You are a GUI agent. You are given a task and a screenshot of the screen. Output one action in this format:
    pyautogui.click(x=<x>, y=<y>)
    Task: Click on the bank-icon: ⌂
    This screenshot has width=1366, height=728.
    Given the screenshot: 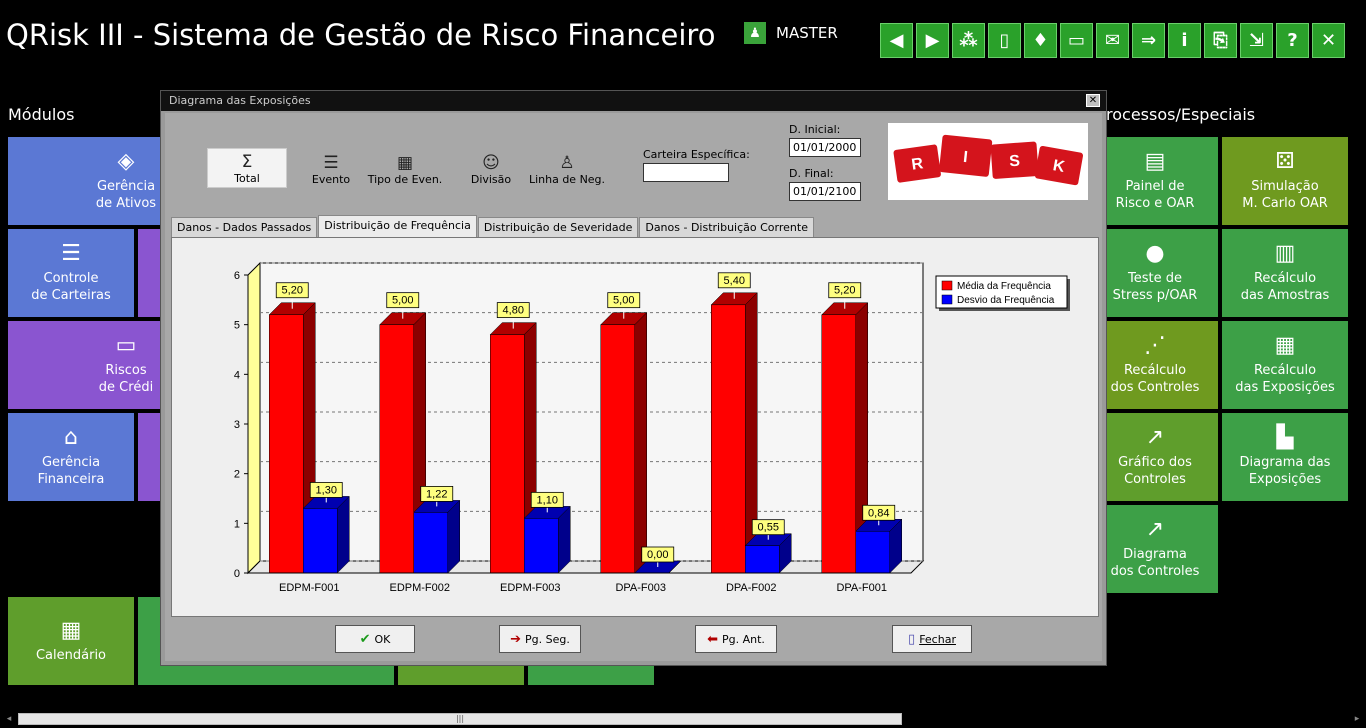 What is the action you would take?
    pyautogui.click(x=71, y=437)
    